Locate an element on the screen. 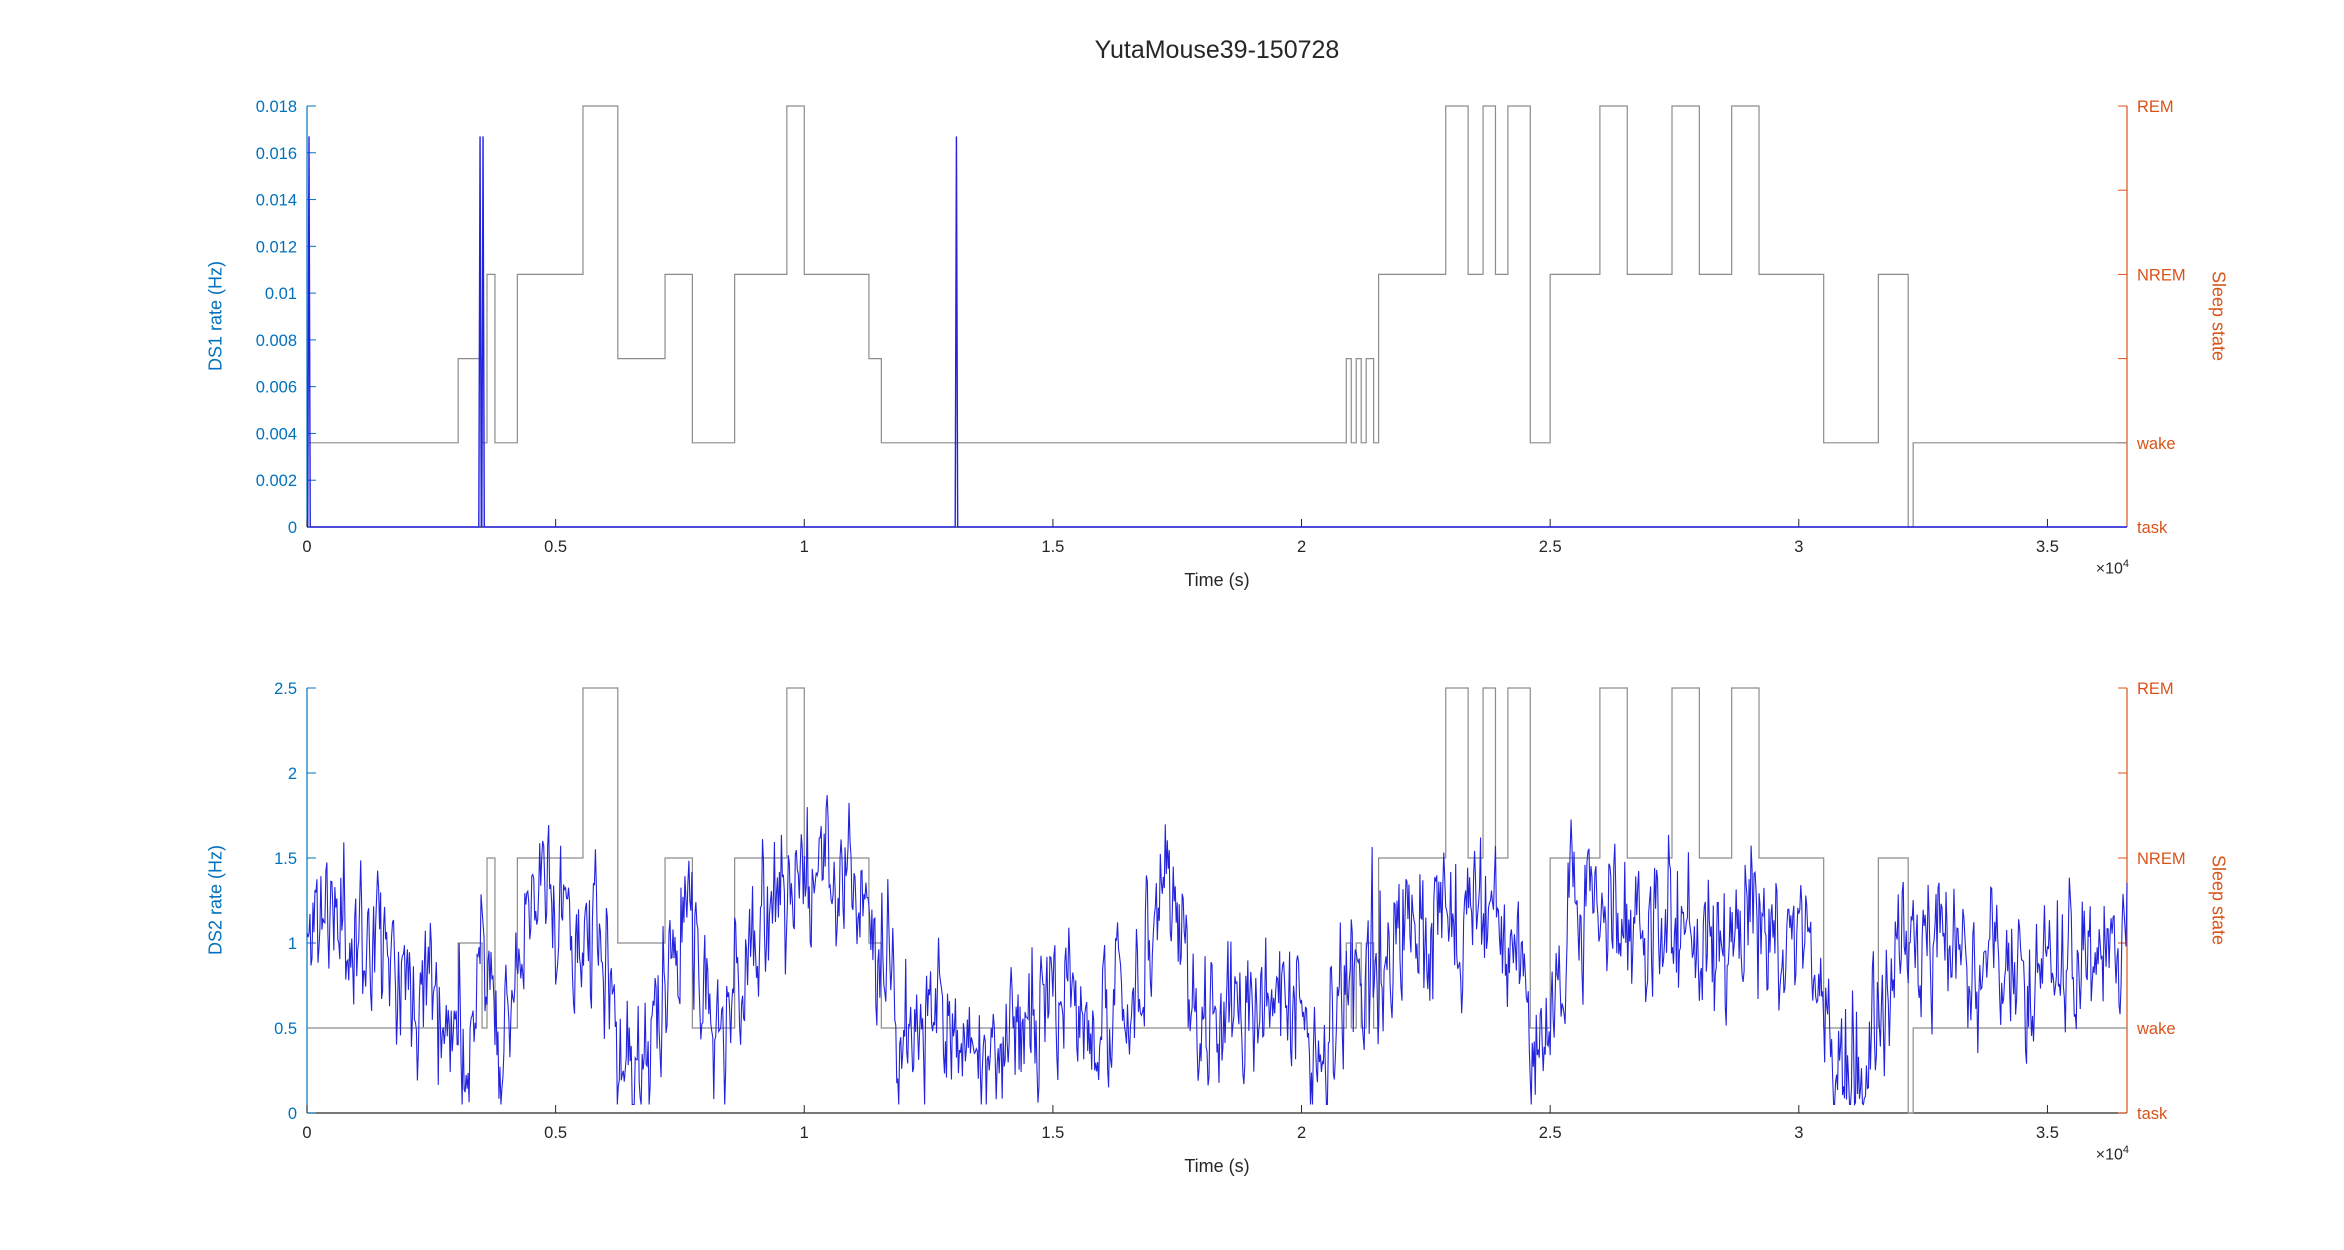 Image resolution: width=2344 pixels, height=1250 pixels. ds2-y-axis-label: DS2 rate (Hz) is located at coordinates (215, 900).